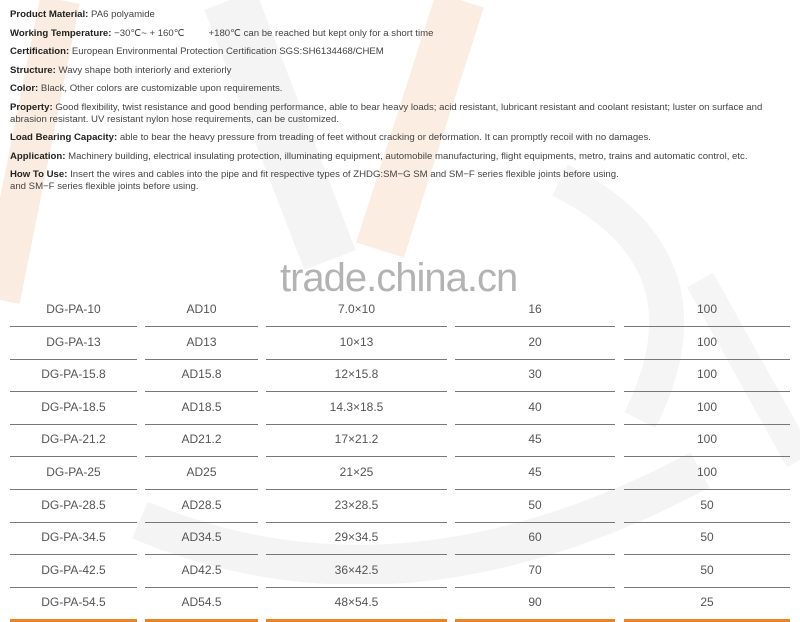 This screenshot has width=800, height=622. I want to click on table-cell: 30, so click(535, 376).